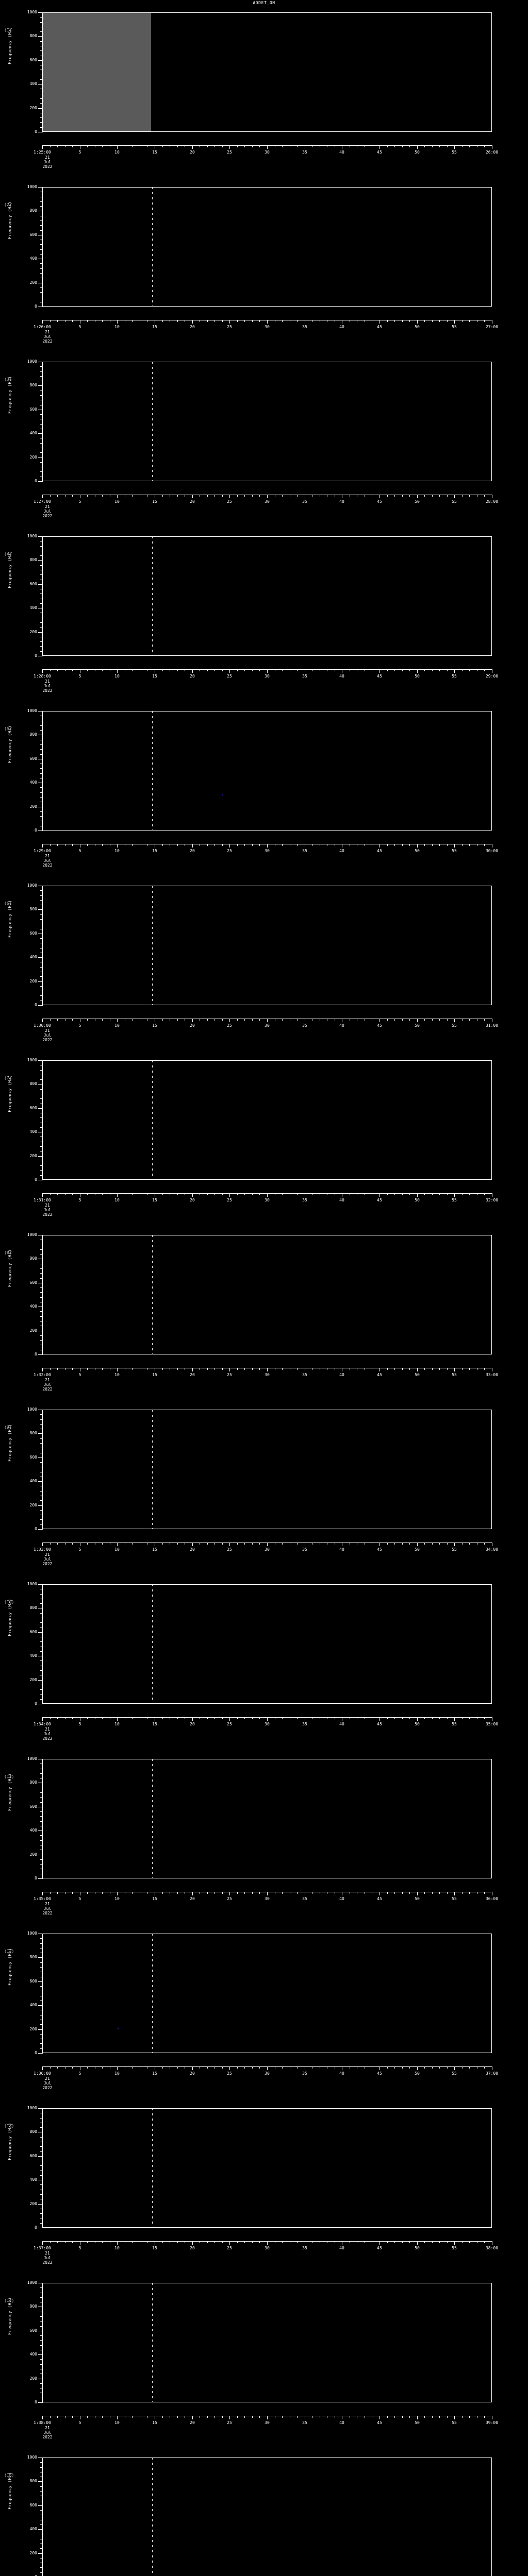 The image size is (528, 2576). Describe the element at coordinates (40, 2005) in the screenshot. I see `y-axis-tick` at that location.